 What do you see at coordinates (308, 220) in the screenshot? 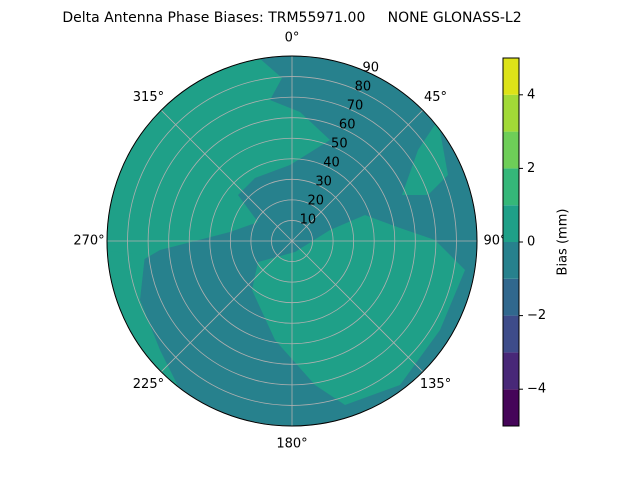
I see `r-tick-label: 10` at bounding box center [308, 220].